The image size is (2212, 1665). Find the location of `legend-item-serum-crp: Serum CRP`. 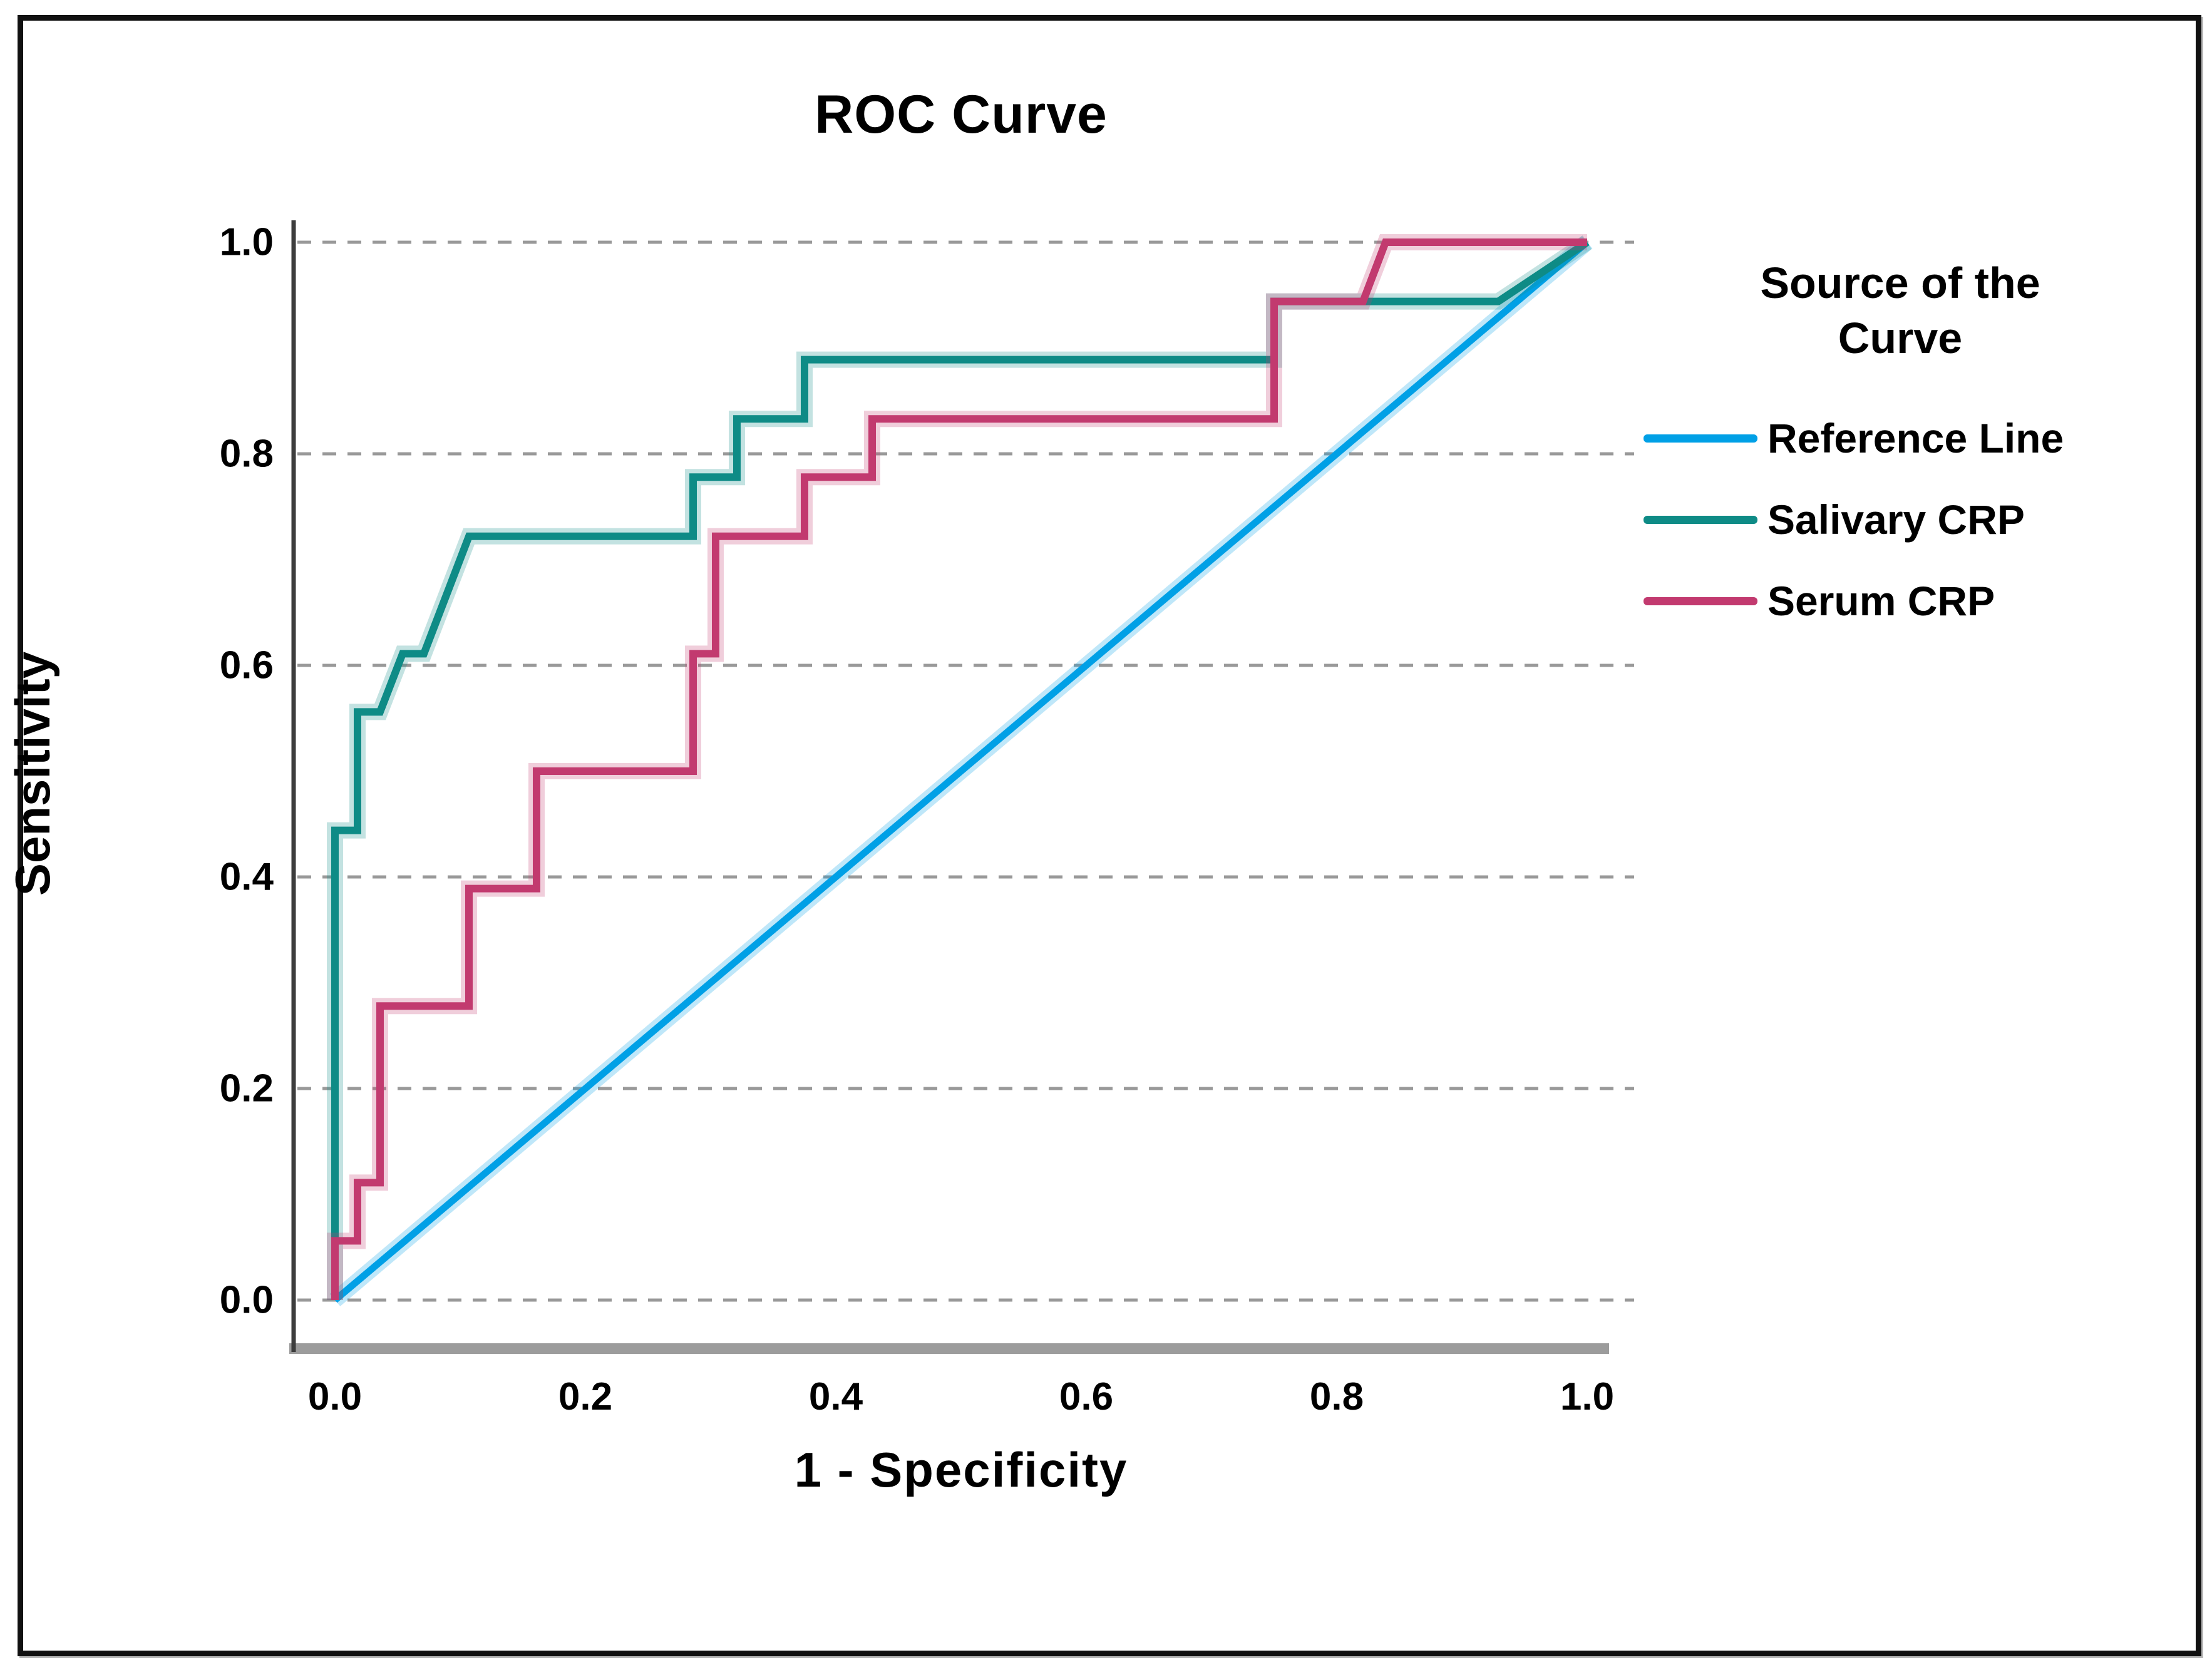

legend-item-serum-crp: Serum CRP is located at coordinates (1900, 600).